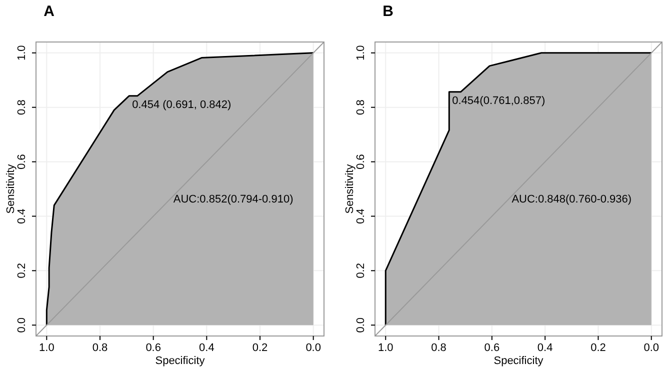 The image size is (669, 367). Describe the element at coordinates (499, 100) in the screenshot. I see `annotation: 0.454(0.761,0.857)` at that location.